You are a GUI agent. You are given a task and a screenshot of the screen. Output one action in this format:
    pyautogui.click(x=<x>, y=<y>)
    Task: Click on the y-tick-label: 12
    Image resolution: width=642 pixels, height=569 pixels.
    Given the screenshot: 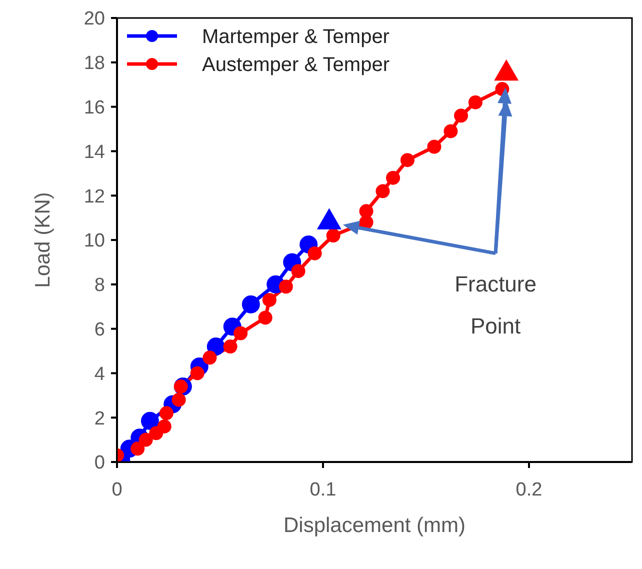 What is the action you would take?
    pyautogui.click(x=94, y=197)
    